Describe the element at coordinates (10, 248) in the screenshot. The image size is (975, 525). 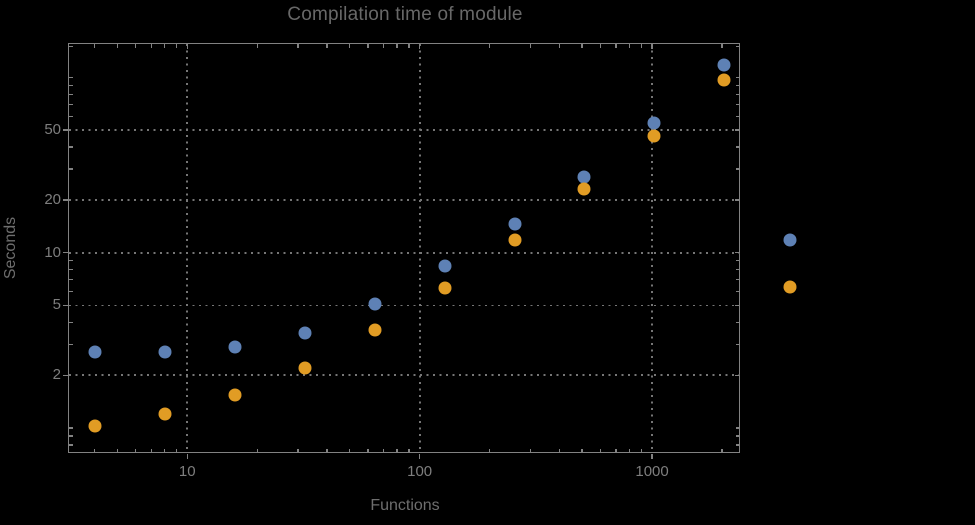
I see `y-axis-label: Seconds` at that location.